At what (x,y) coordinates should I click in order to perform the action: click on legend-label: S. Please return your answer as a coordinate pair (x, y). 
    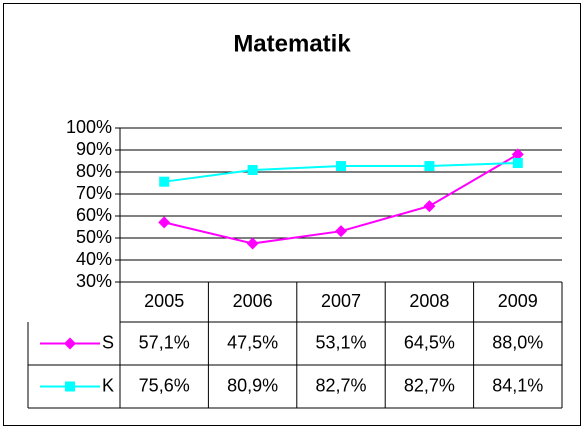
    Looking at the image, I should click on (108, 342).